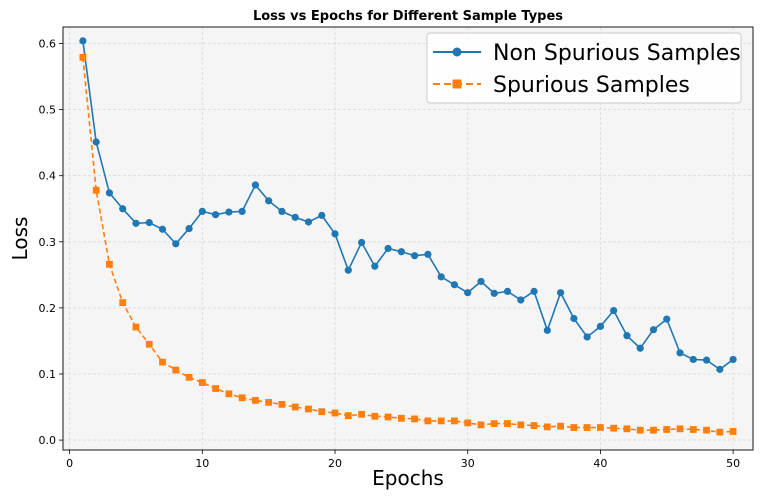  I want to click on y-tick-label: 0.5, so click(48, 110).